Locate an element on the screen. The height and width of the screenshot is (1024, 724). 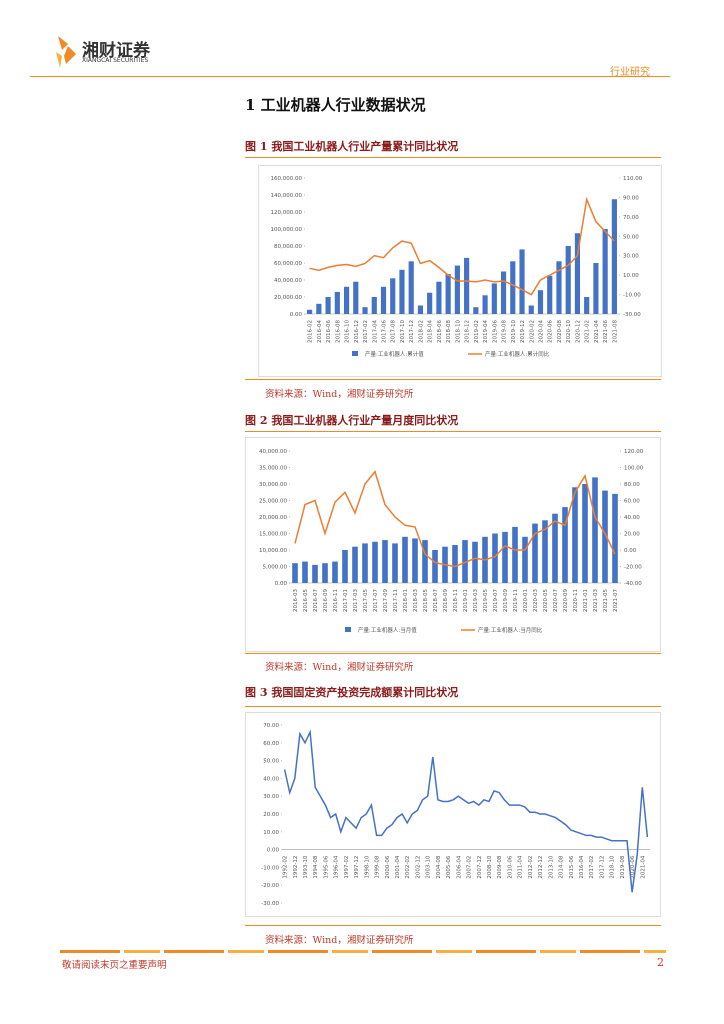
y-tick-label: 15,000.00 is located at coordinates (273, 535).